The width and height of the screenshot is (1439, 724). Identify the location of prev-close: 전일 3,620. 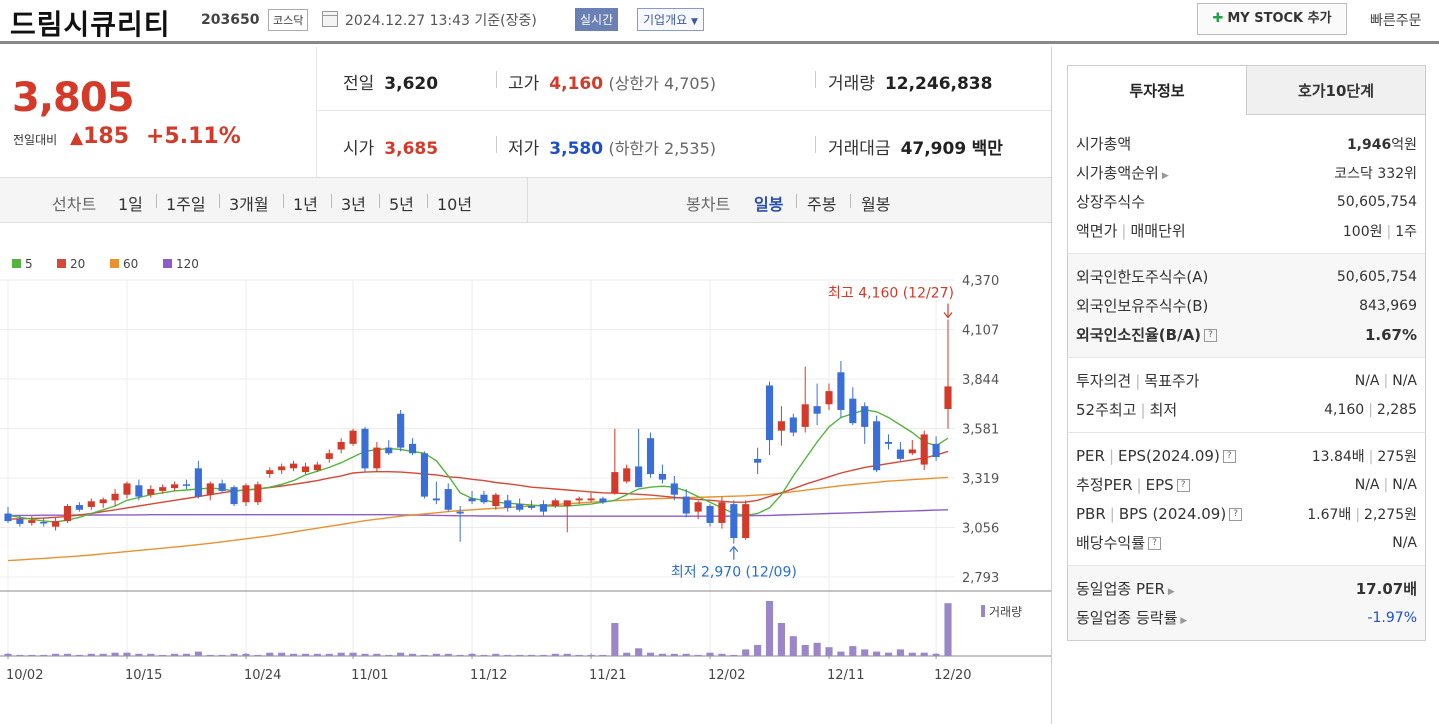
(391, 84).